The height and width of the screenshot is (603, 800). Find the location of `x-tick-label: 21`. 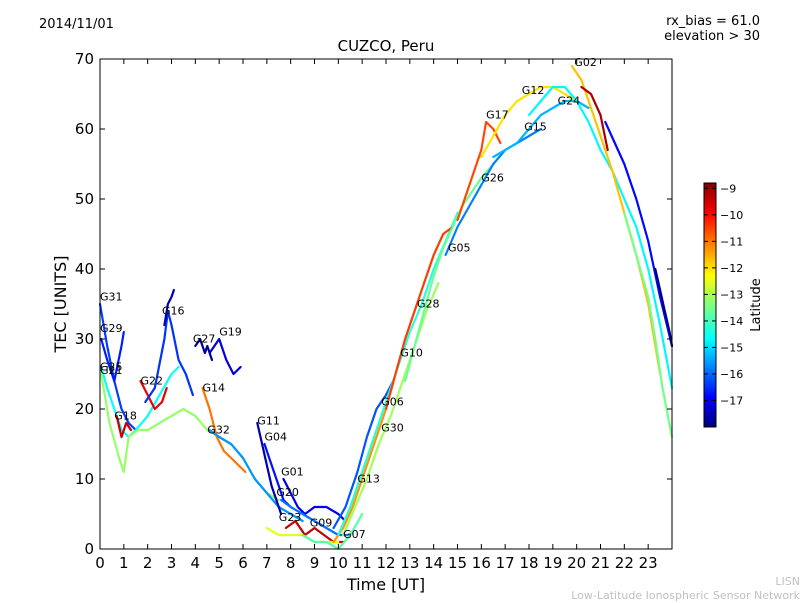

x-tick-label: 21 is located at coordinates (600, 563).